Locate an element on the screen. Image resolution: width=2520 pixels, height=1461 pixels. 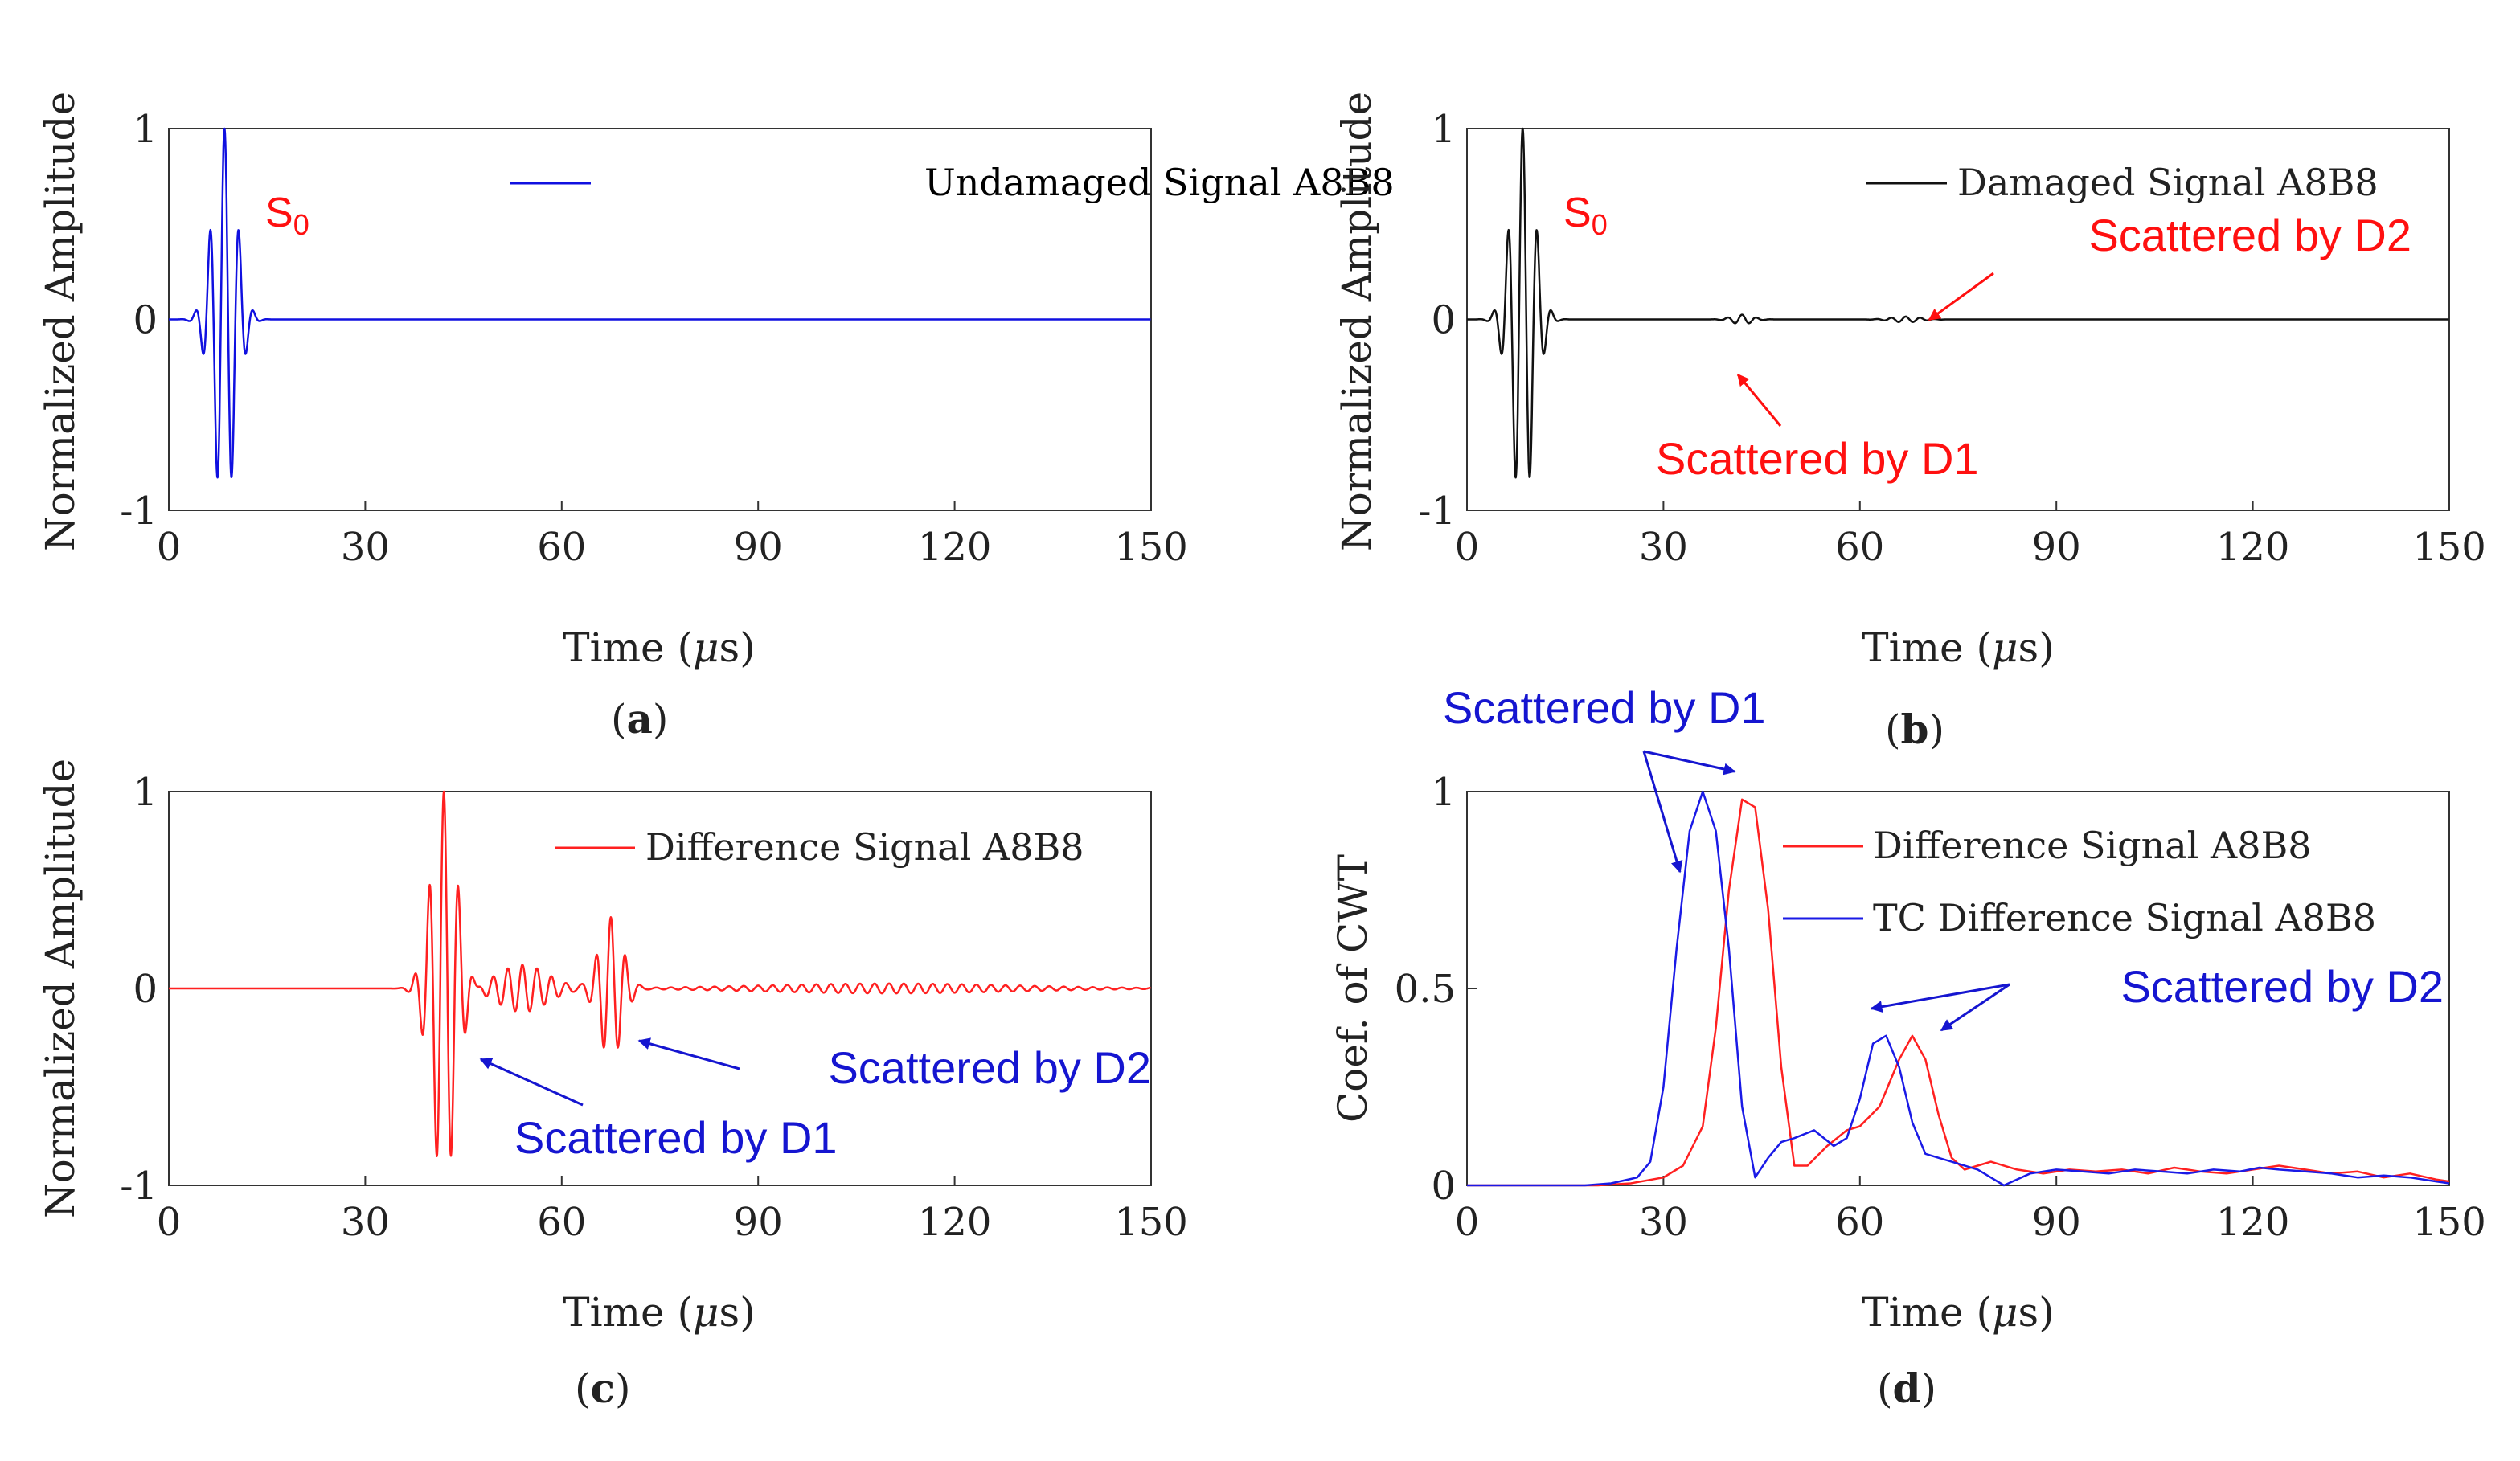
xlabel-a: Time (μs) is located at coordinates (659, 647).